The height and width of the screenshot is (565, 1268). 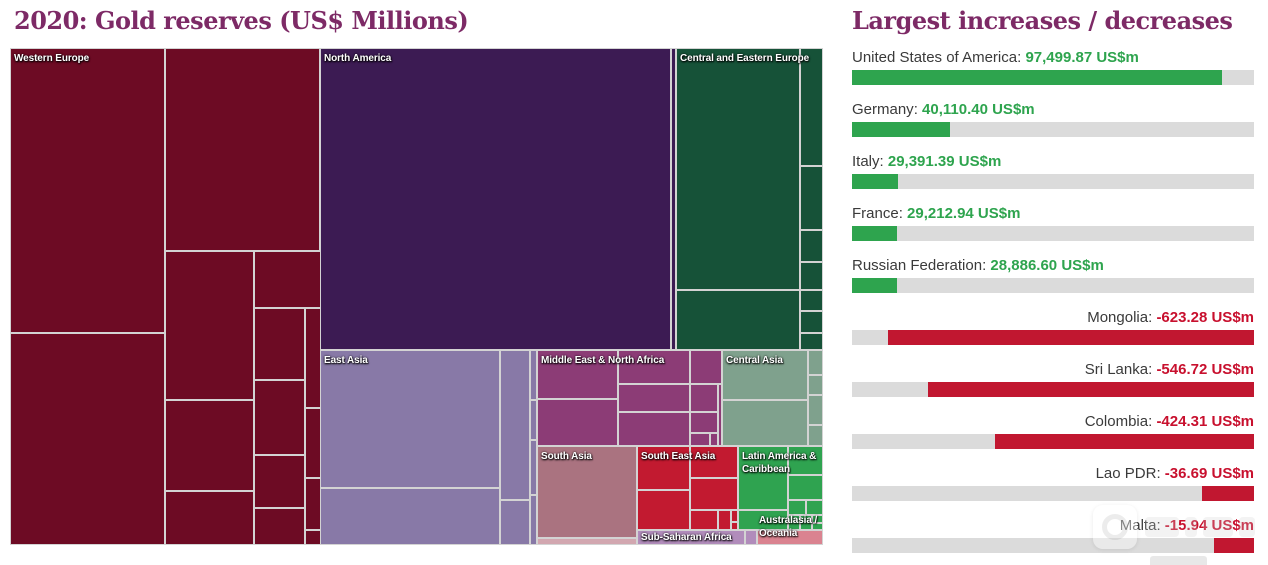 I want to click on treemap-region-label: Central and Eastern Europe, so click(x=745, y=58).